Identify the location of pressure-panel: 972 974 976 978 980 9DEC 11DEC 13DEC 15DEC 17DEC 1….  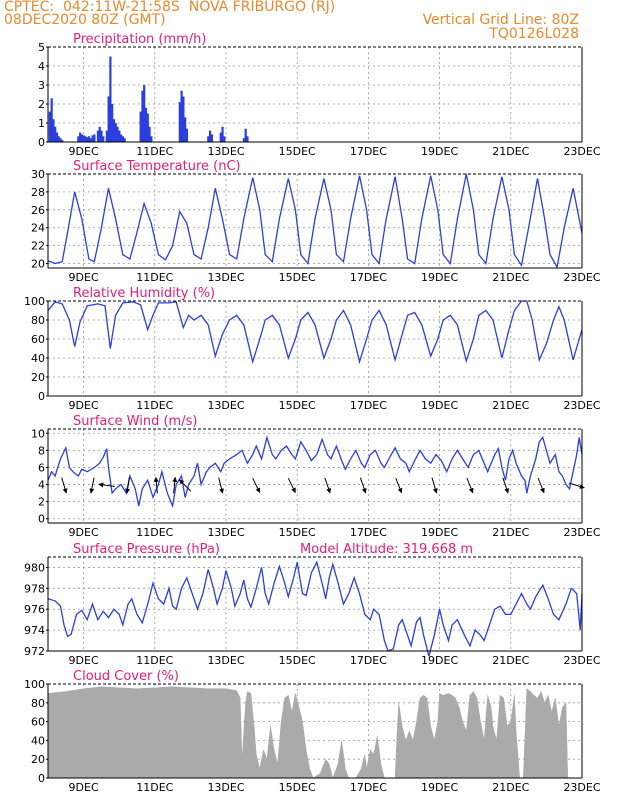
(312, 604).